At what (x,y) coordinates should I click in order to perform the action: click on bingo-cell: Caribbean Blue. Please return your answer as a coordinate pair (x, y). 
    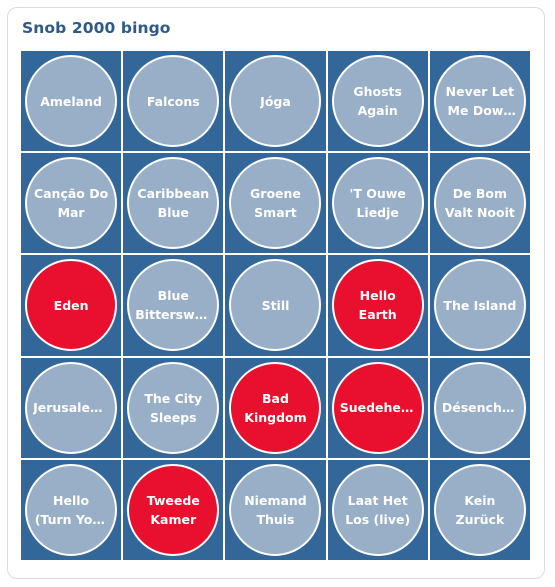
    Looking at the image, I should click on (173, 203).